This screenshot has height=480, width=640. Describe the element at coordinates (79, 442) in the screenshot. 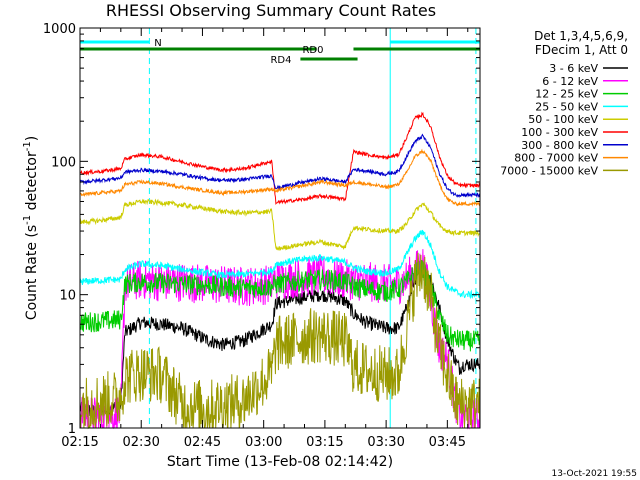

I see `x-tick-label: 02:15` at that location.